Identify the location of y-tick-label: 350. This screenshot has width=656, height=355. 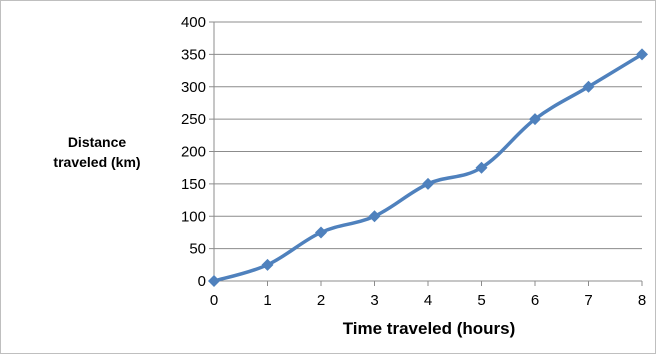
(193, 54).